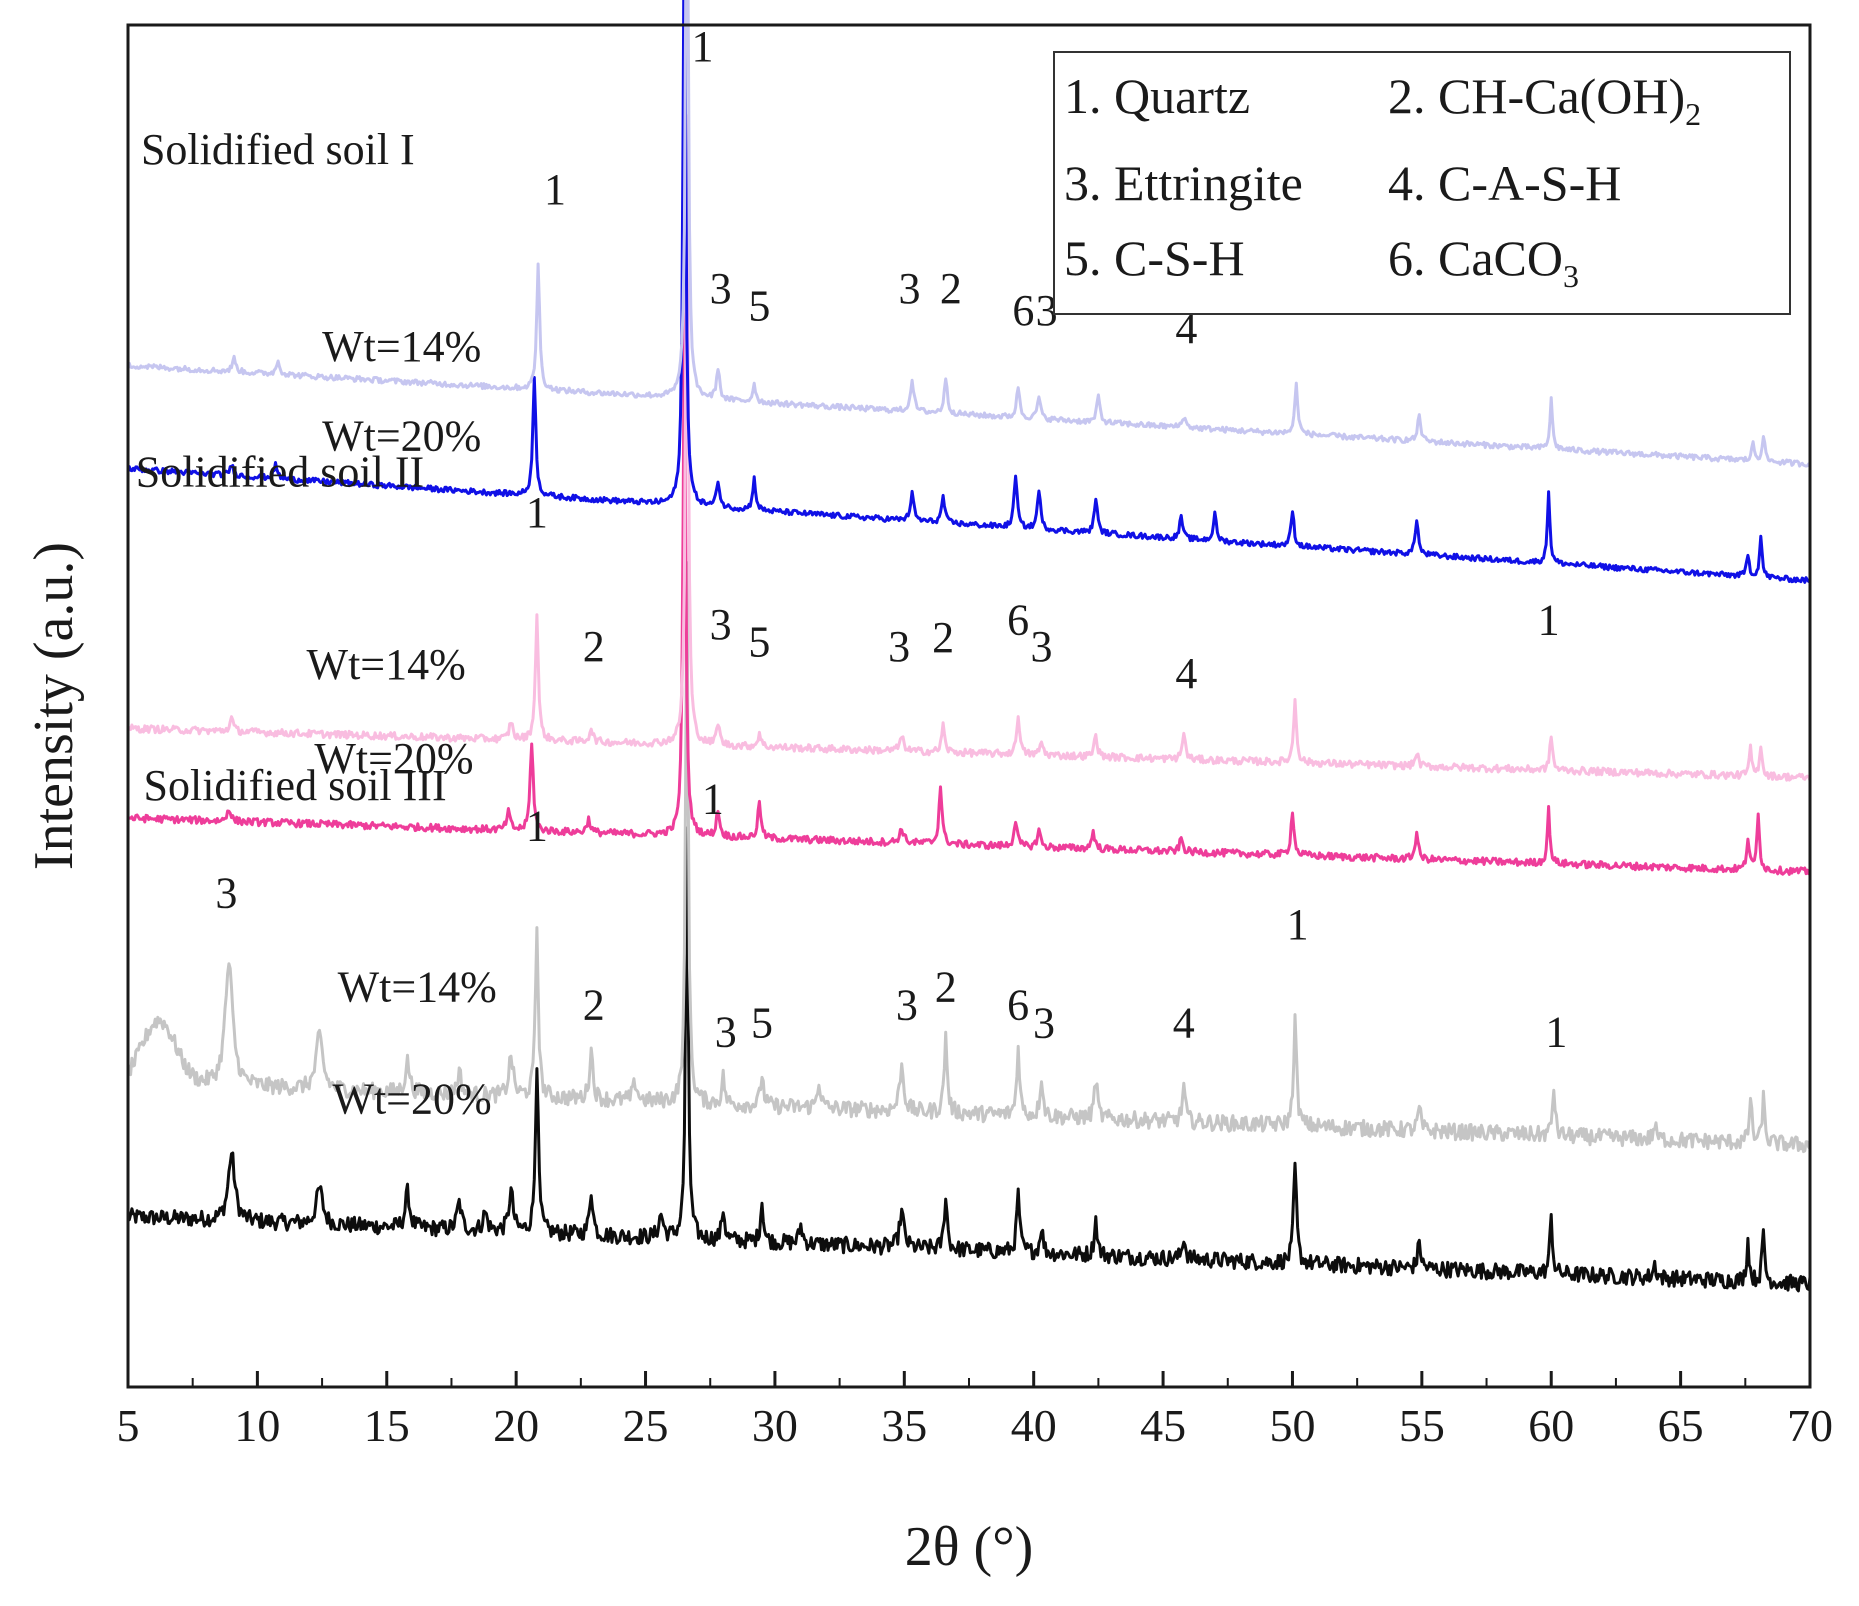 This screenshot has height=1606, width=1859. What do you see at coordinates (295, 785) in the screenshot?
I see `group-label: Solidified soil III` at bounding box center [295, 785].